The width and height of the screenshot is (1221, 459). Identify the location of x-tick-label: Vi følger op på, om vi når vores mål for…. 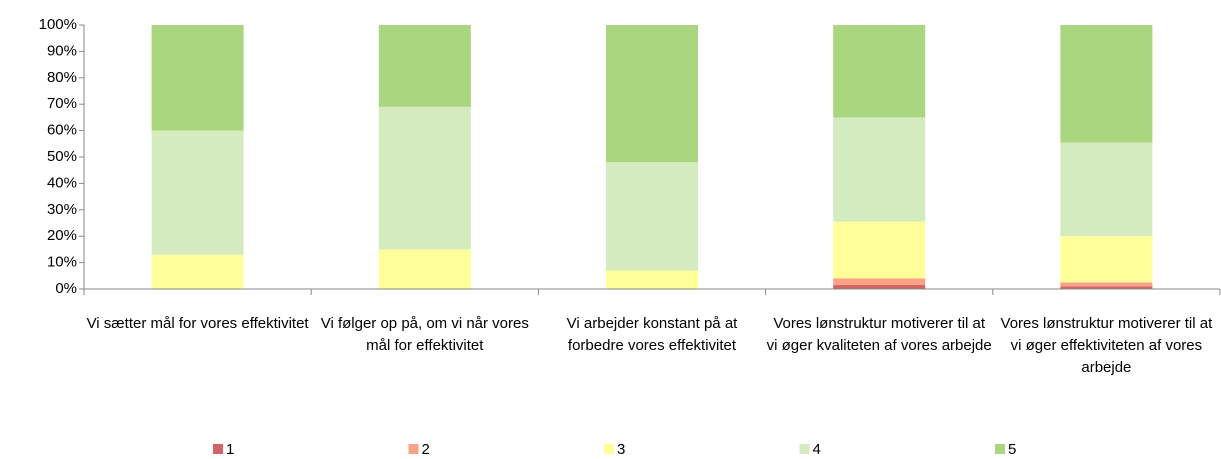
(424, 334).